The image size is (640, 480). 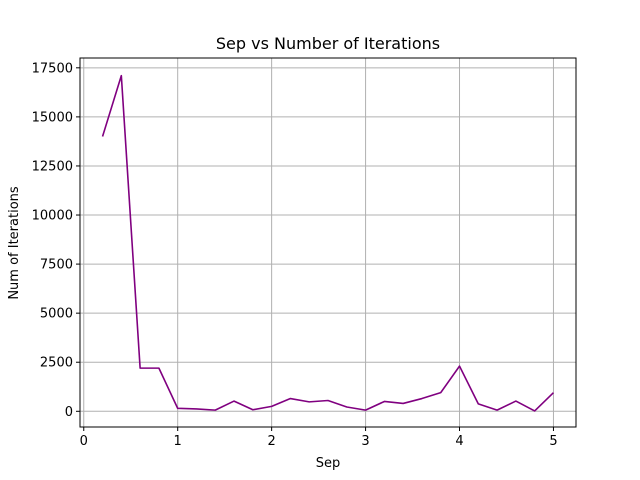 I want to click on y-tick-label: 2500, so click(x=56, y=363).